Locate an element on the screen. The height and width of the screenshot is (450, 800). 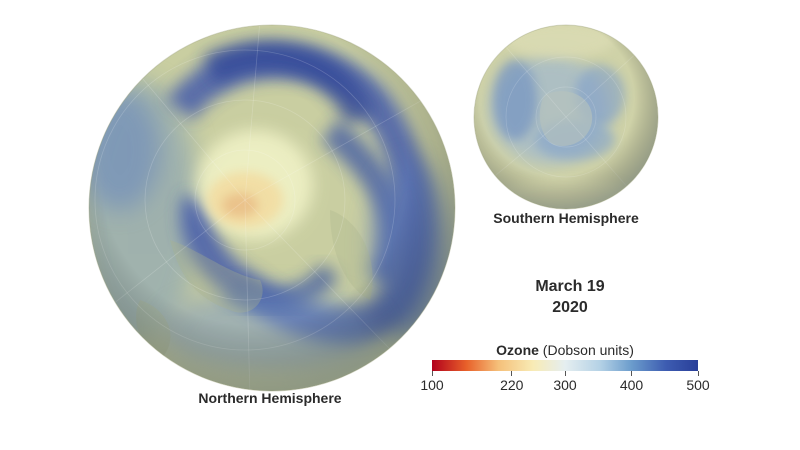
colorbar-tick-label: 400 is located at coordinates (631, 385).